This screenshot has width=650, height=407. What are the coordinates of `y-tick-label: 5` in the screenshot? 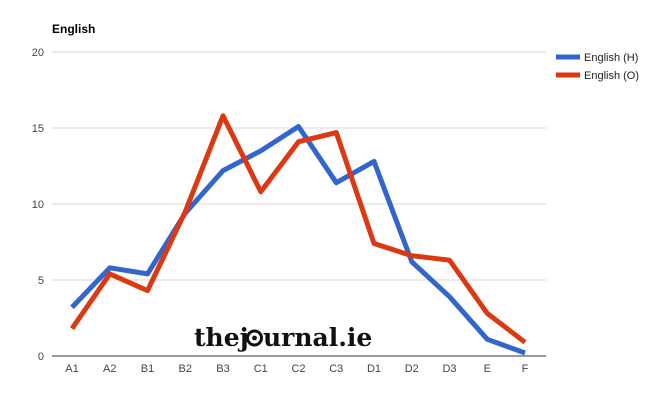 It's located at (41, 281).